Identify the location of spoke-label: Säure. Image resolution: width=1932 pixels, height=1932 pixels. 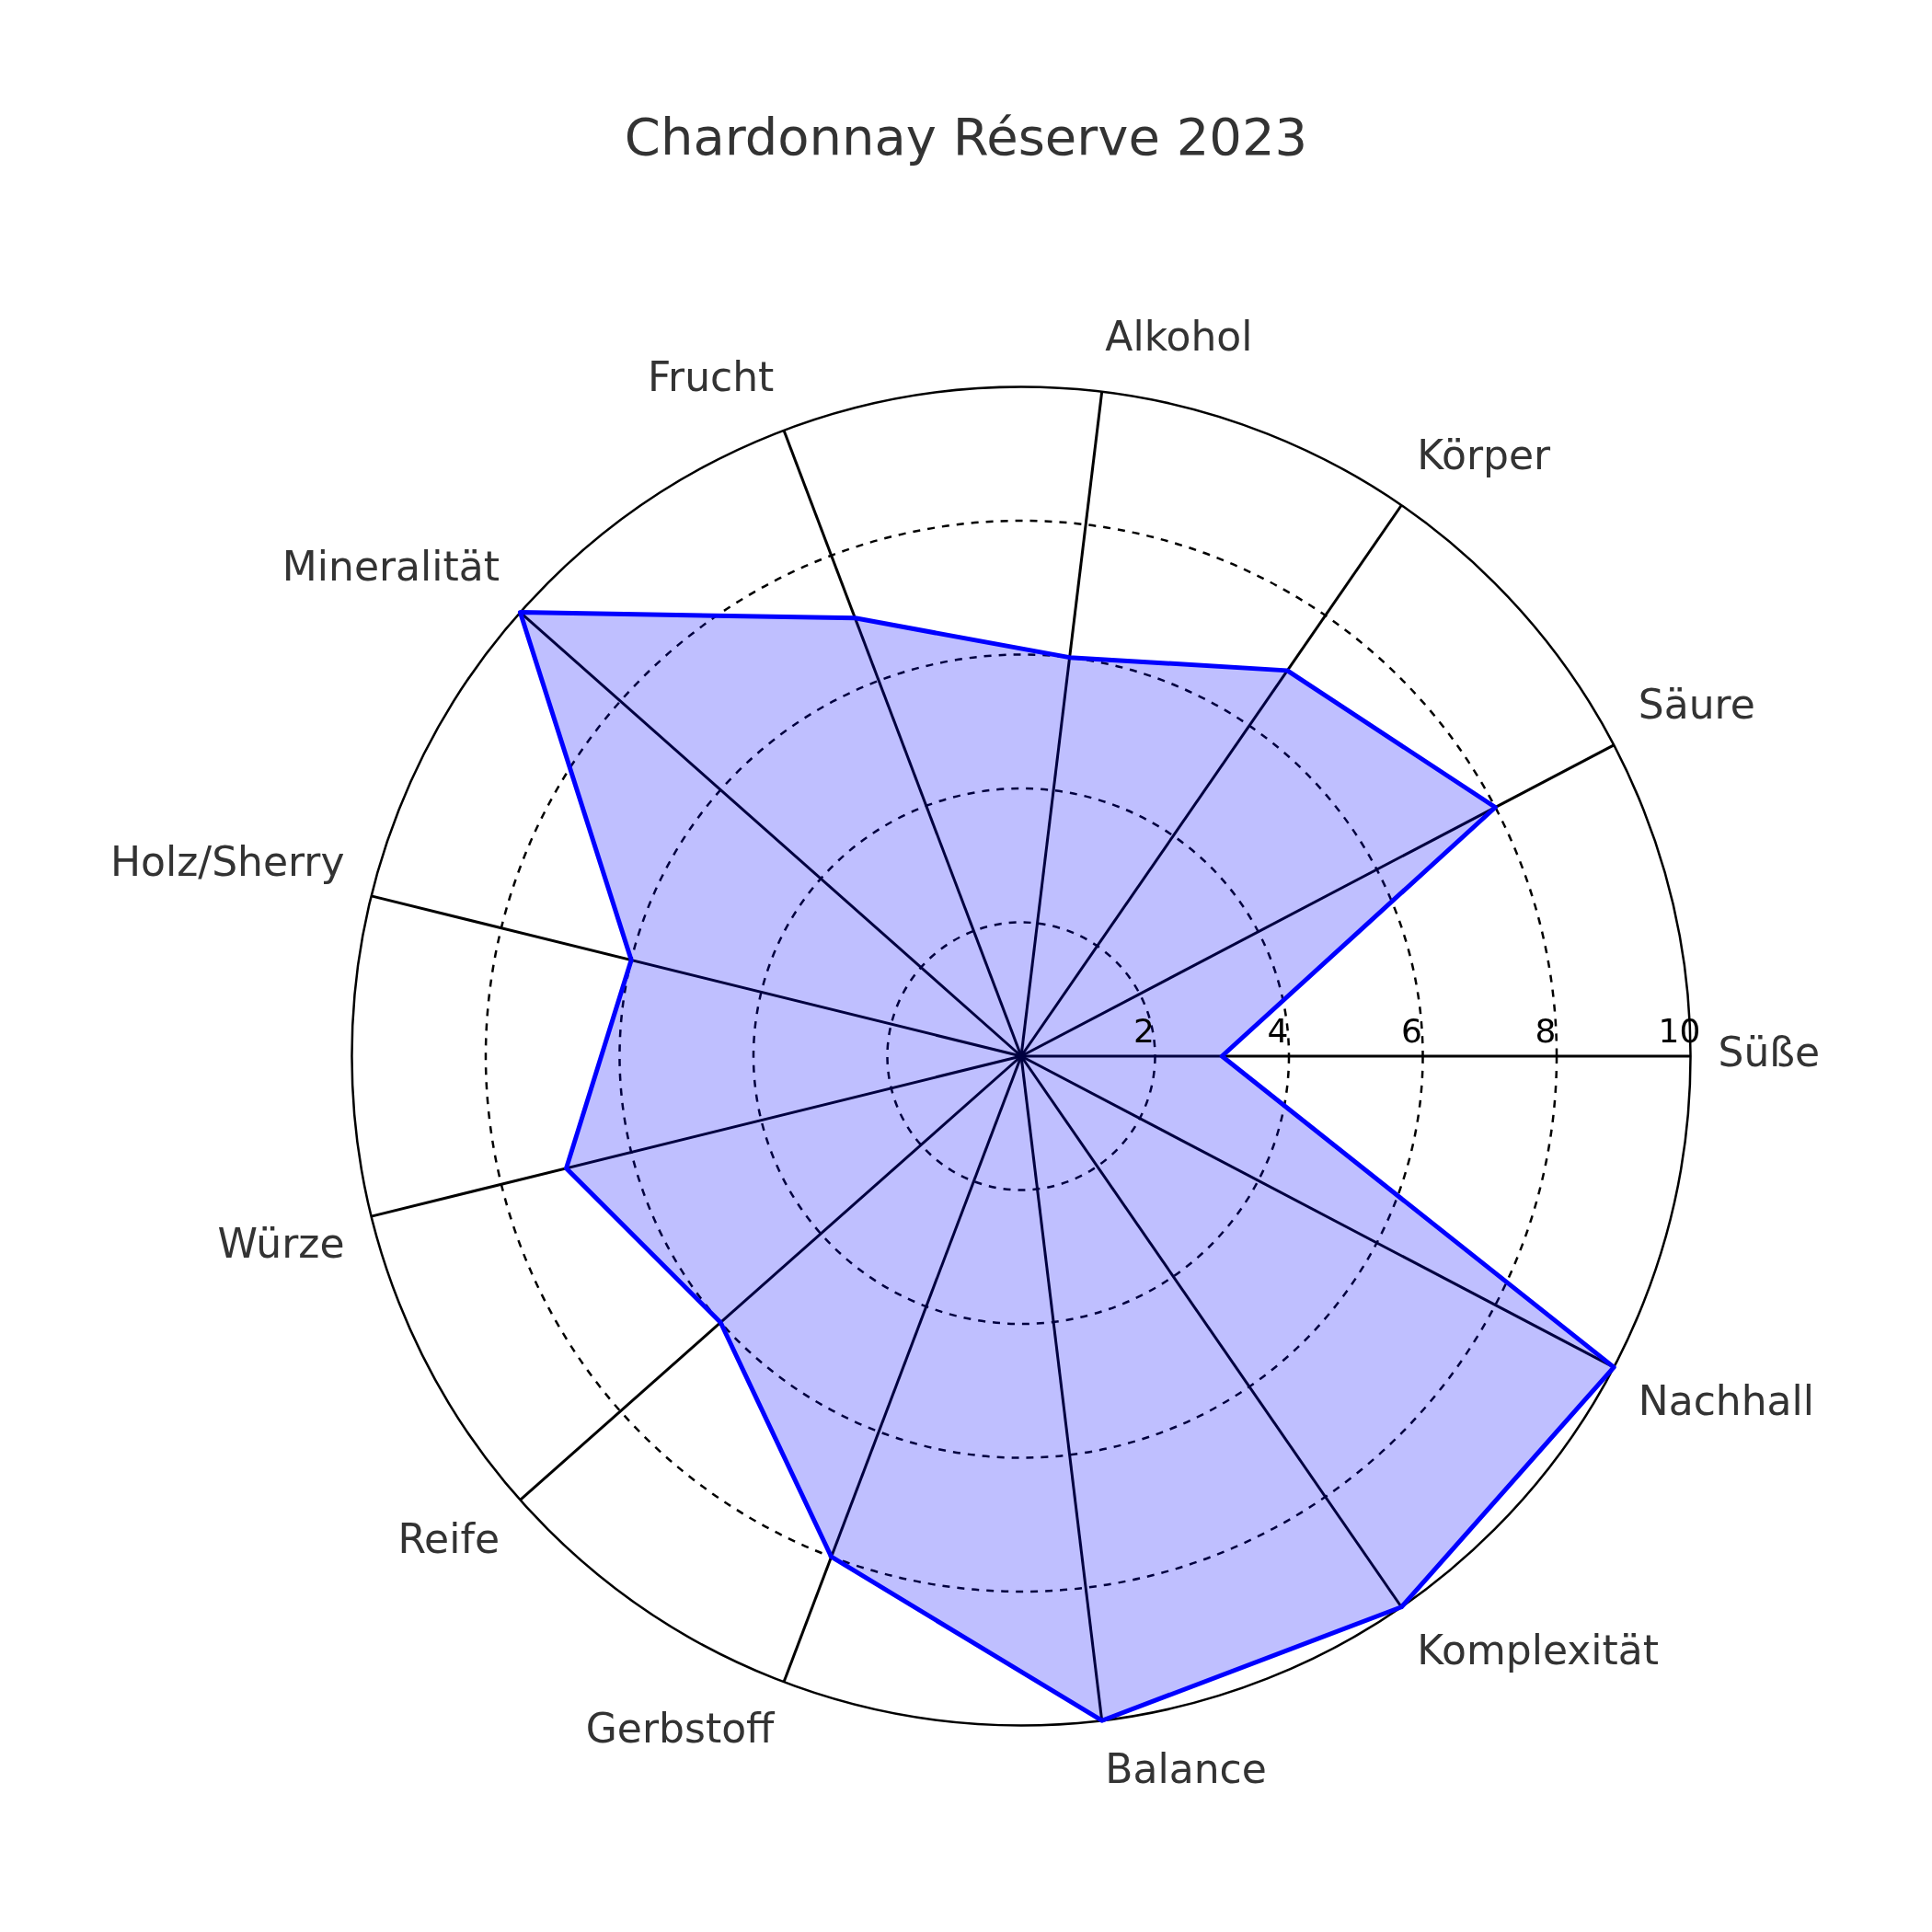
(1696, 704).